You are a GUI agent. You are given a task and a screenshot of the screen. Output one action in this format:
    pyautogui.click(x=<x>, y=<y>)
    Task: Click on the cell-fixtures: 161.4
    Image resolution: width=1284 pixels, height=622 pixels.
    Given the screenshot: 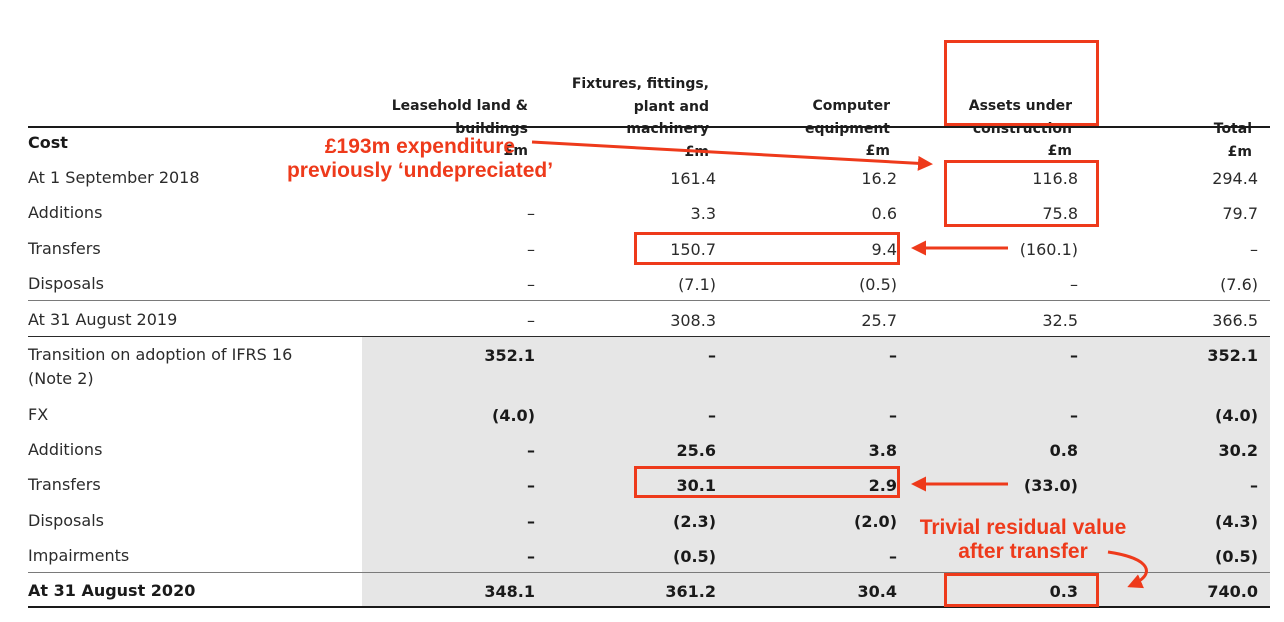 What is the action you would take?
    pyautogui.click(x=693, y=178)
    